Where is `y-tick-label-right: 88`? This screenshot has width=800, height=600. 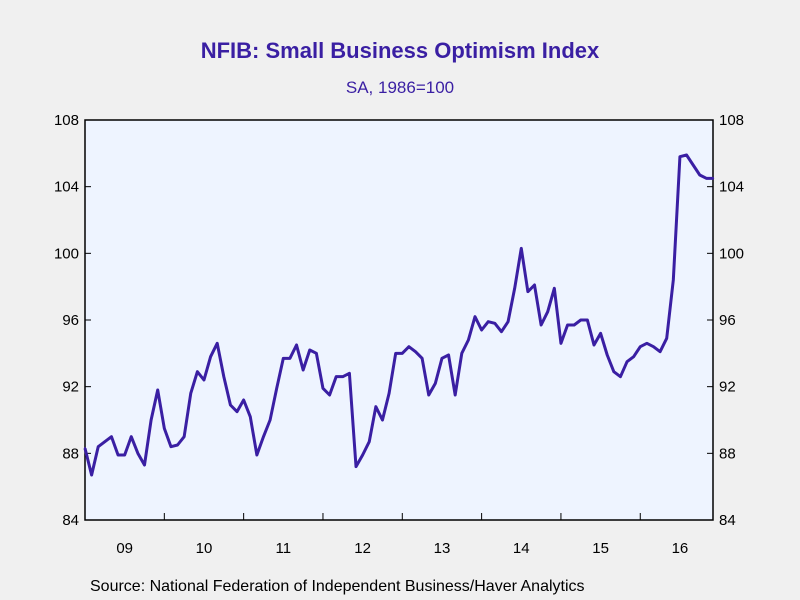 y-tick-label-right: 88 is located at coordinates (727, 453).